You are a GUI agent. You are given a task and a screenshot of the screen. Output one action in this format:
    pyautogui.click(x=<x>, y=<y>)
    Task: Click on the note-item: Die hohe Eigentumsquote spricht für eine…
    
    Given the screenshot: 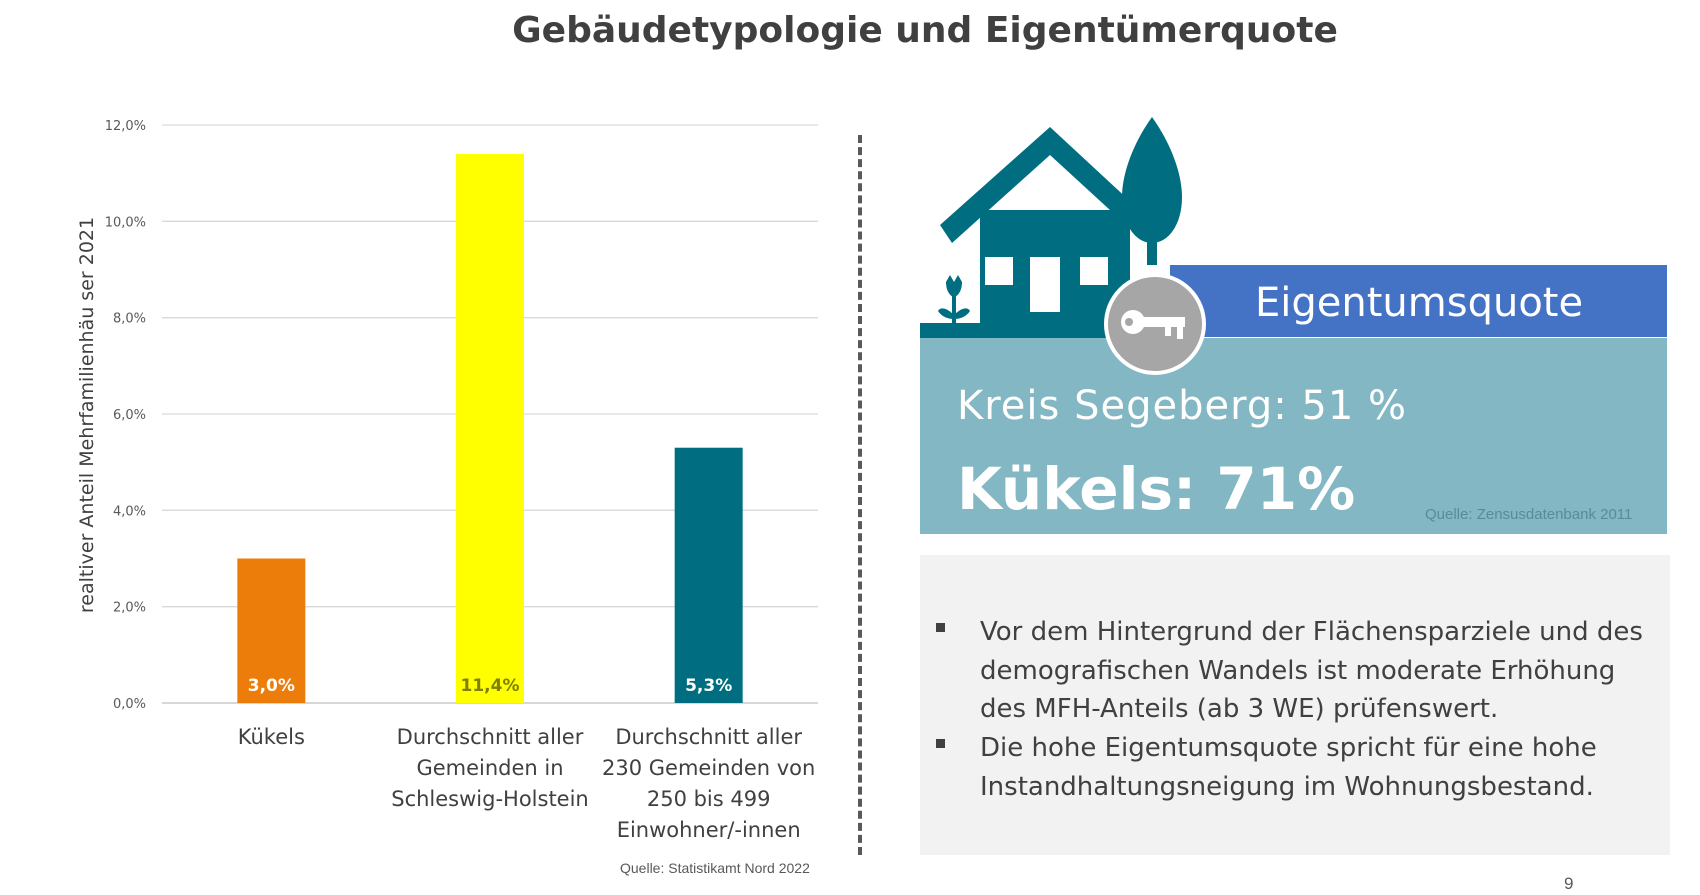 What is the action you would take?
    pyautogui.click(x=1293, y=767)
    